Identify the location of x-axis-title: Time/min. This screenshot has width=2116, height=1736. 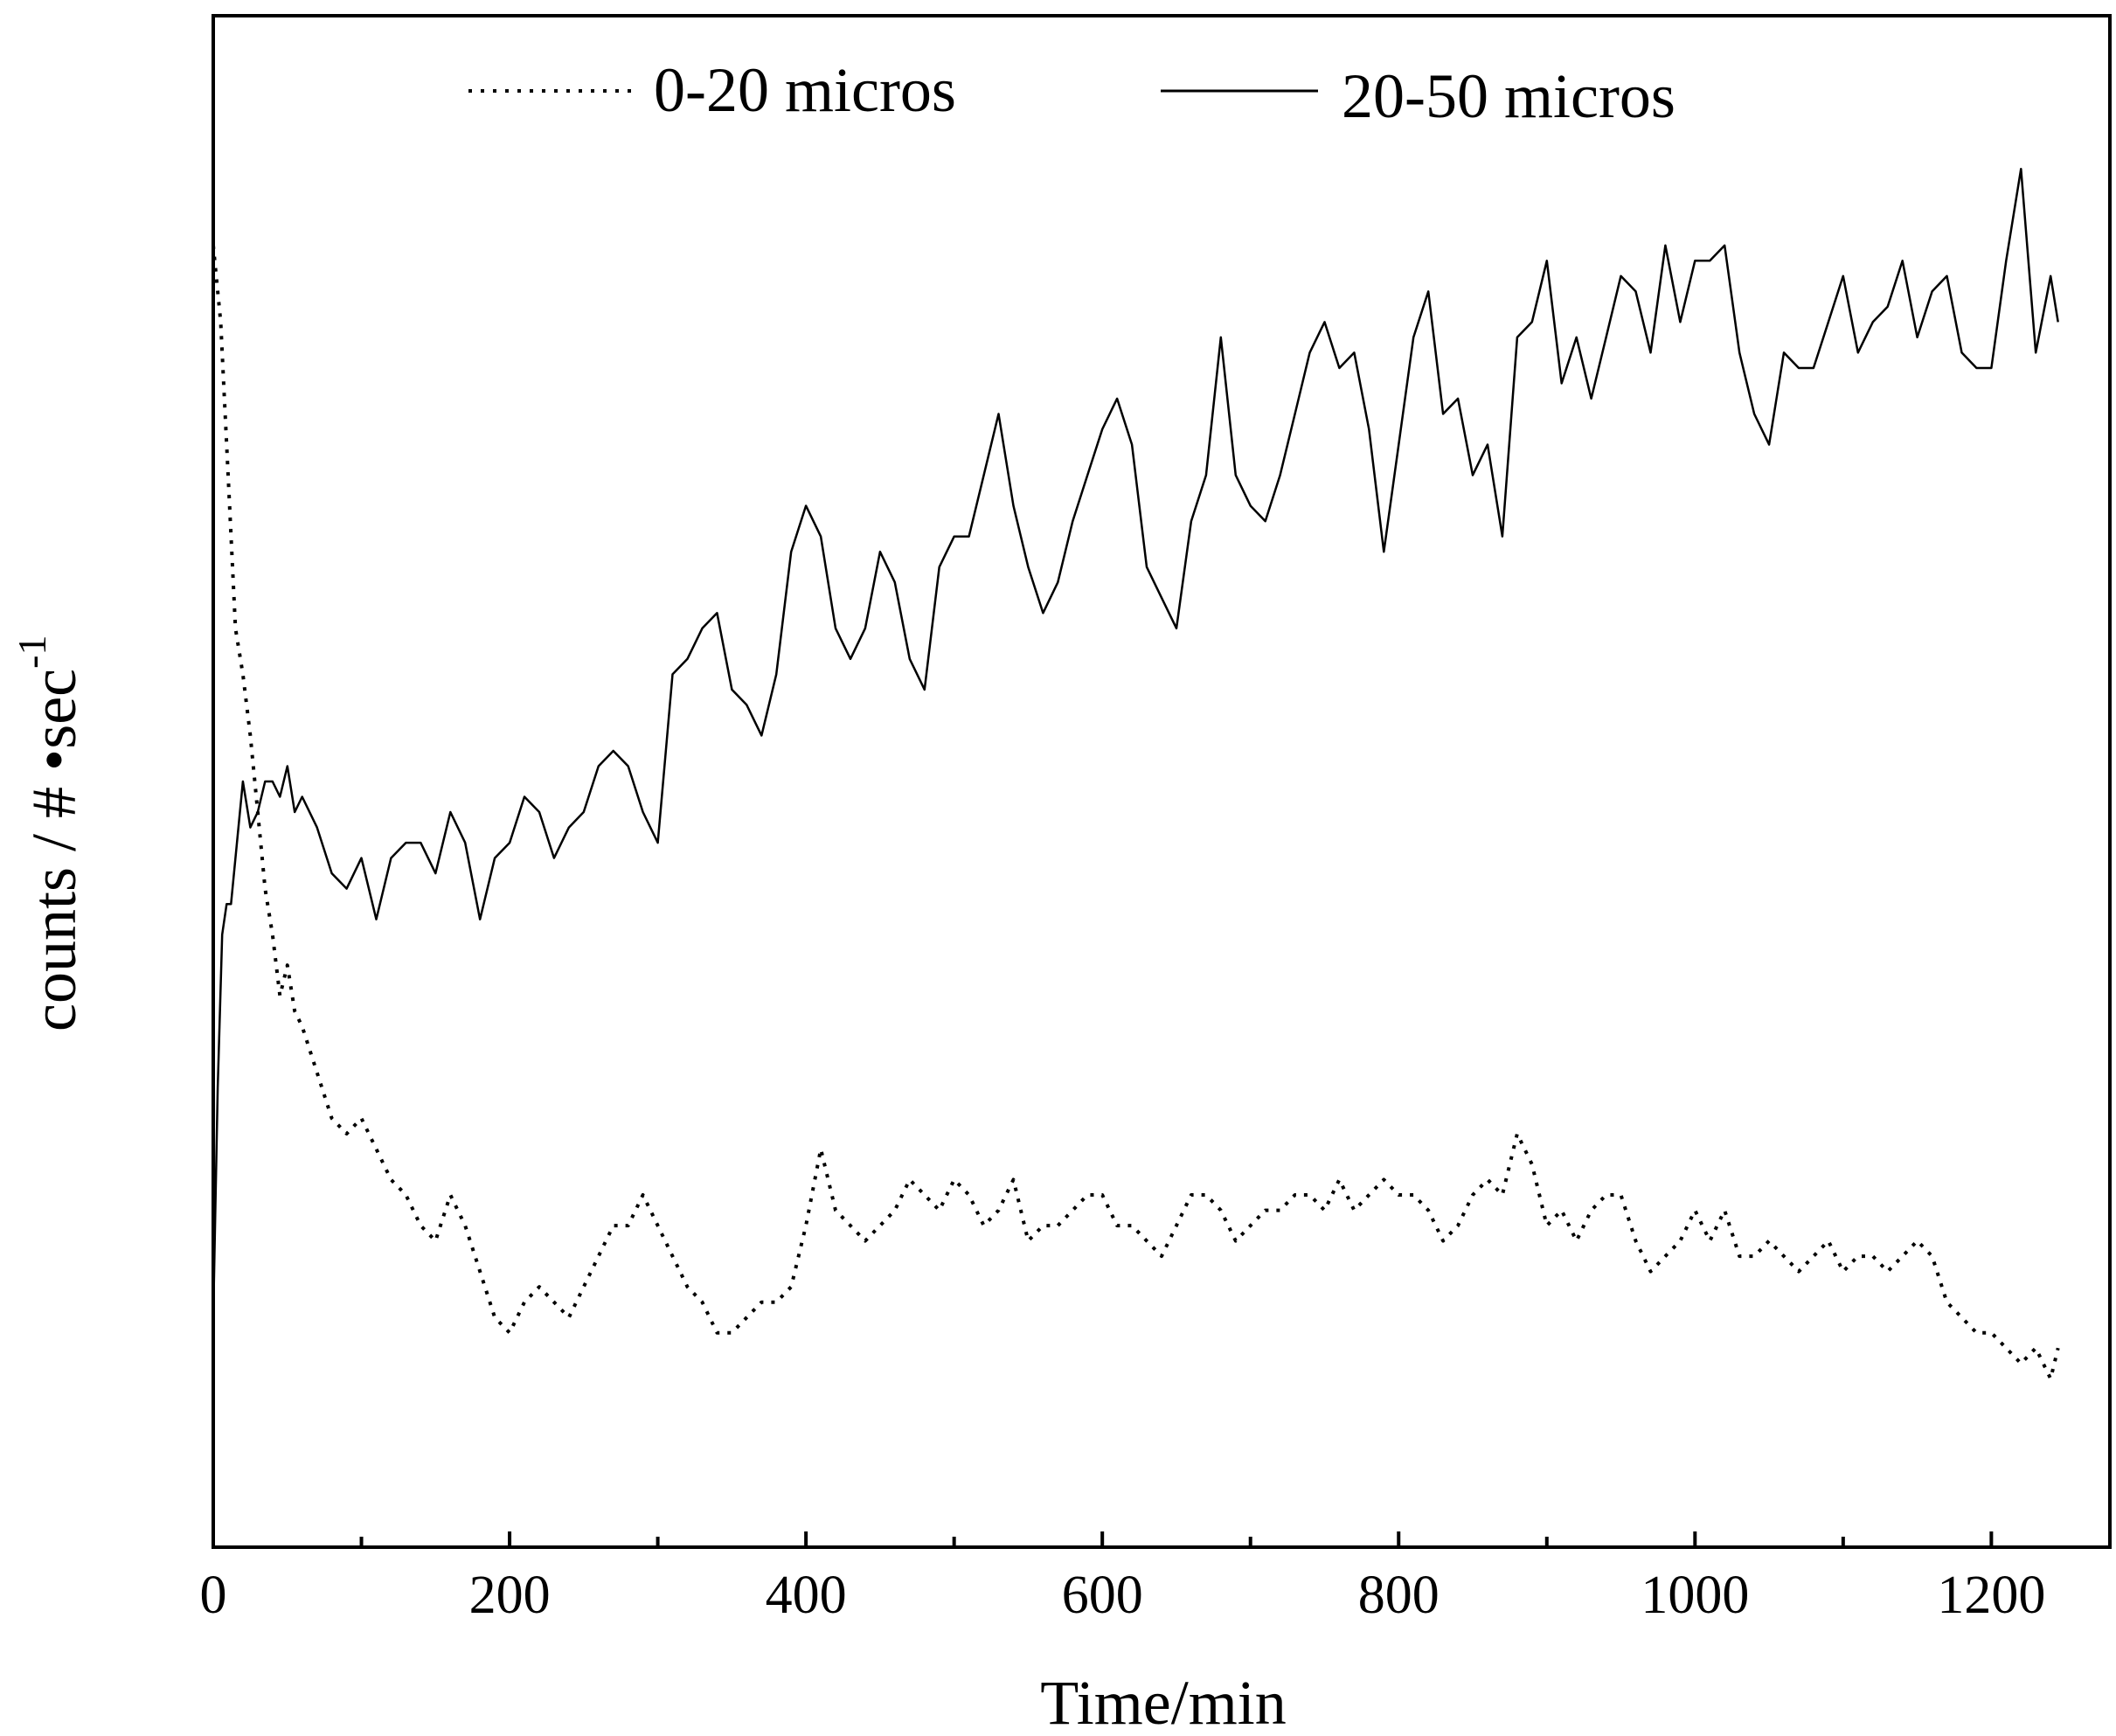
(1163, 1702).